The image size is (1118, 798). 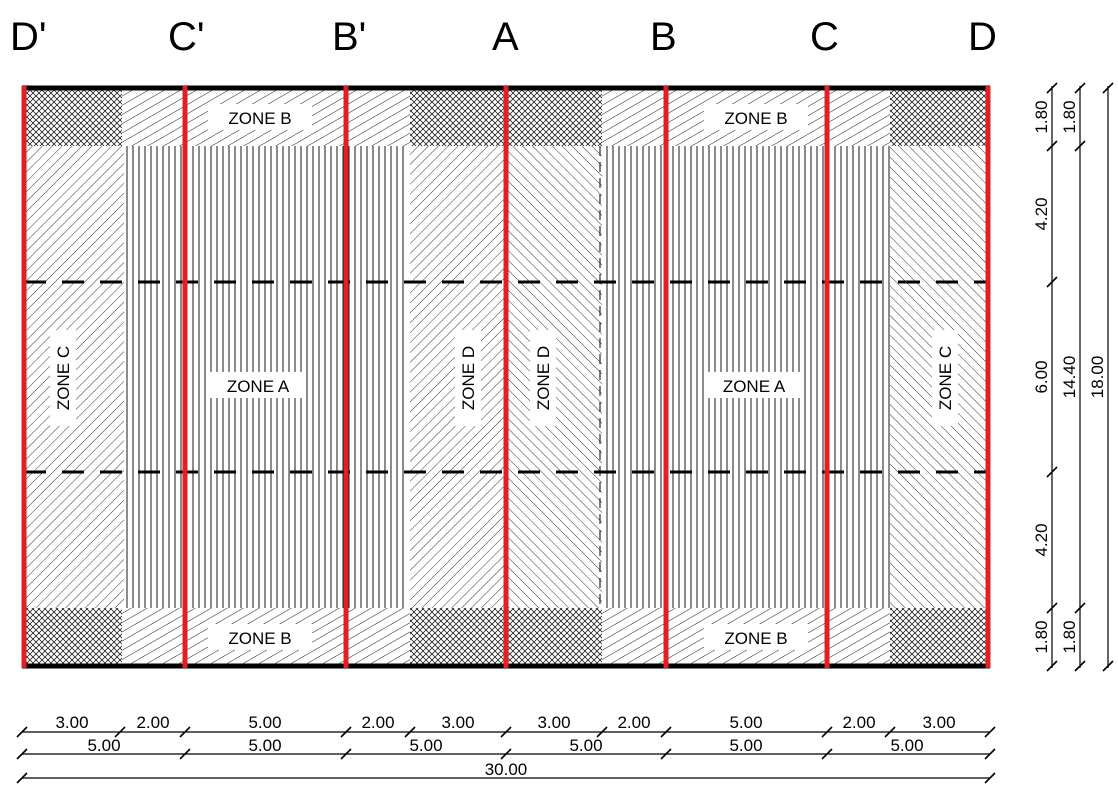 What do you see at coordinates (71, 722) in the screenshot?
I see `dim-bottom-r1-1: 3.00` at bounding box center [71, 722].